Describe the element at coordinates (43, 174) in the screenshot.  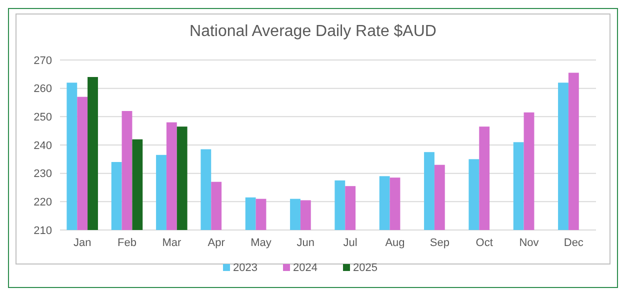
I see `y-tick-label: 230` at that location.